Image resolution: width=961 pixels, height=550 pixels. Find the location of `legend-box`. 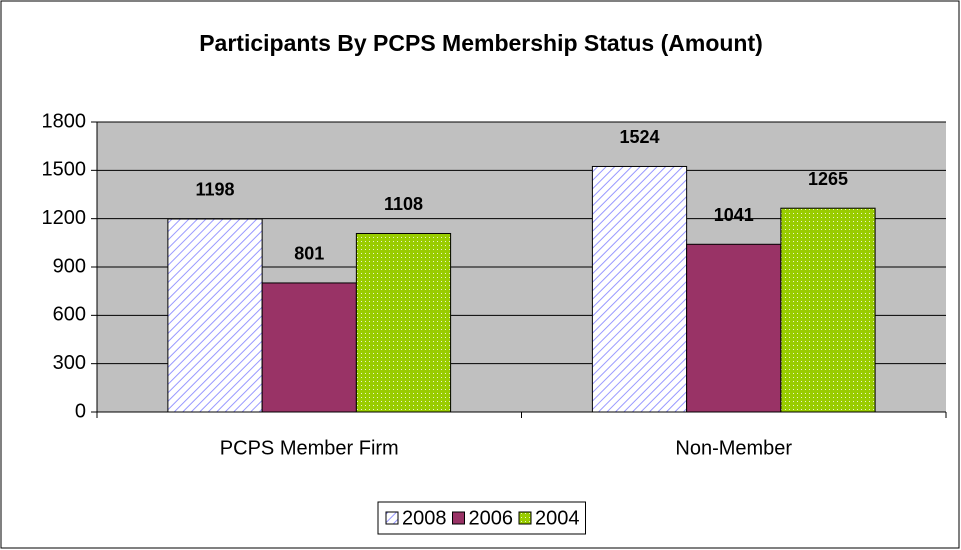

legend-box is located at coordinates (481, 518).